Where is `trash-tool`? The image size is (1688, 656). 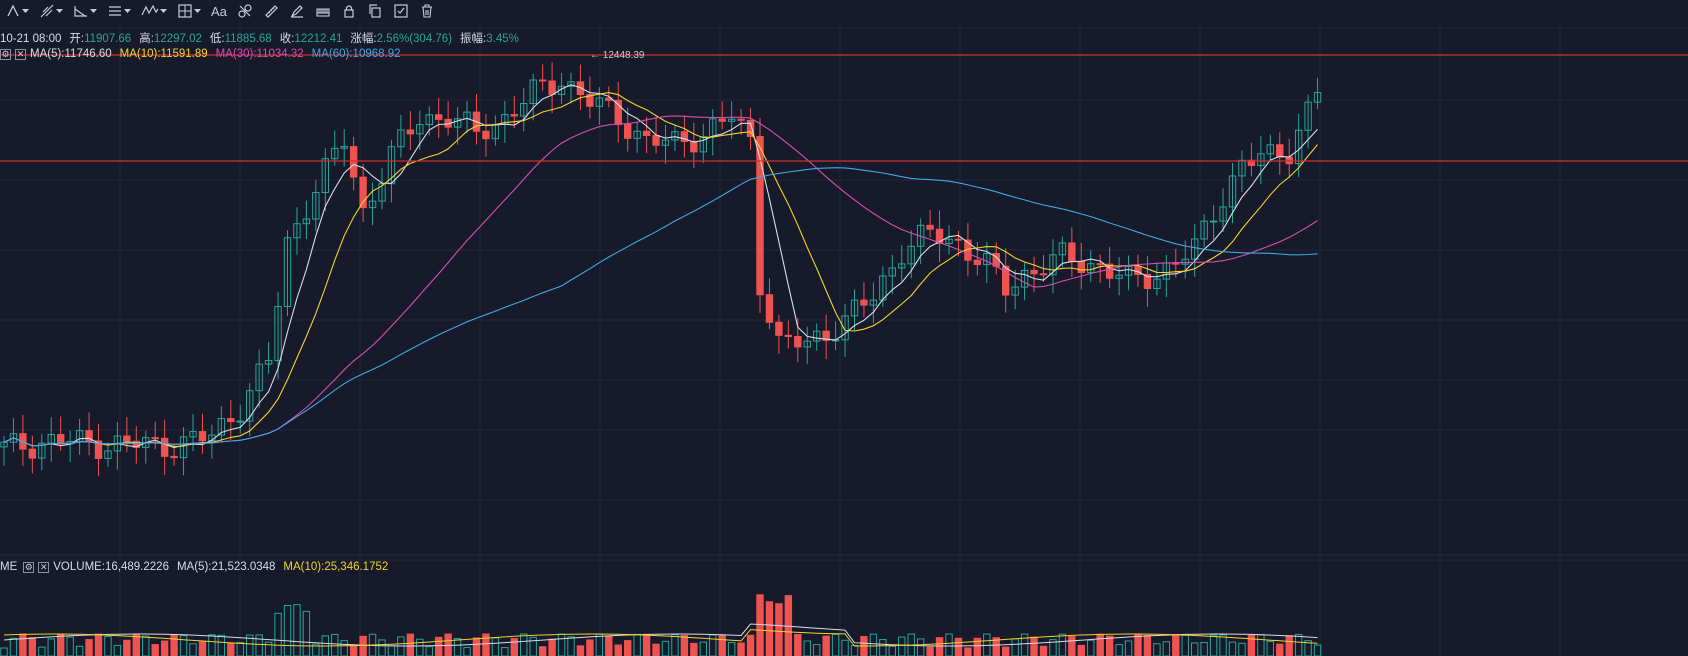
trash-tool is located at coordinates (427, 11).